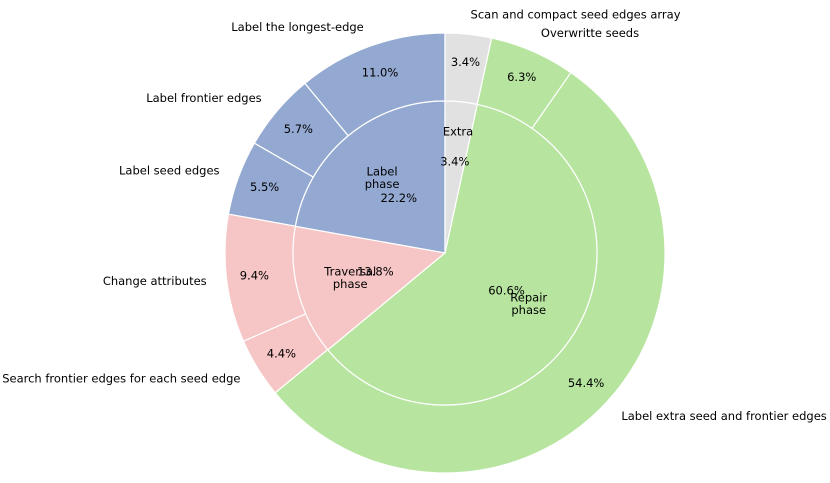  Describe the element at coordinates (586, 383) in the screenshot. I see `outer-percent-label-extra-seed-and-frontier-edges: 54.4%` at that location.